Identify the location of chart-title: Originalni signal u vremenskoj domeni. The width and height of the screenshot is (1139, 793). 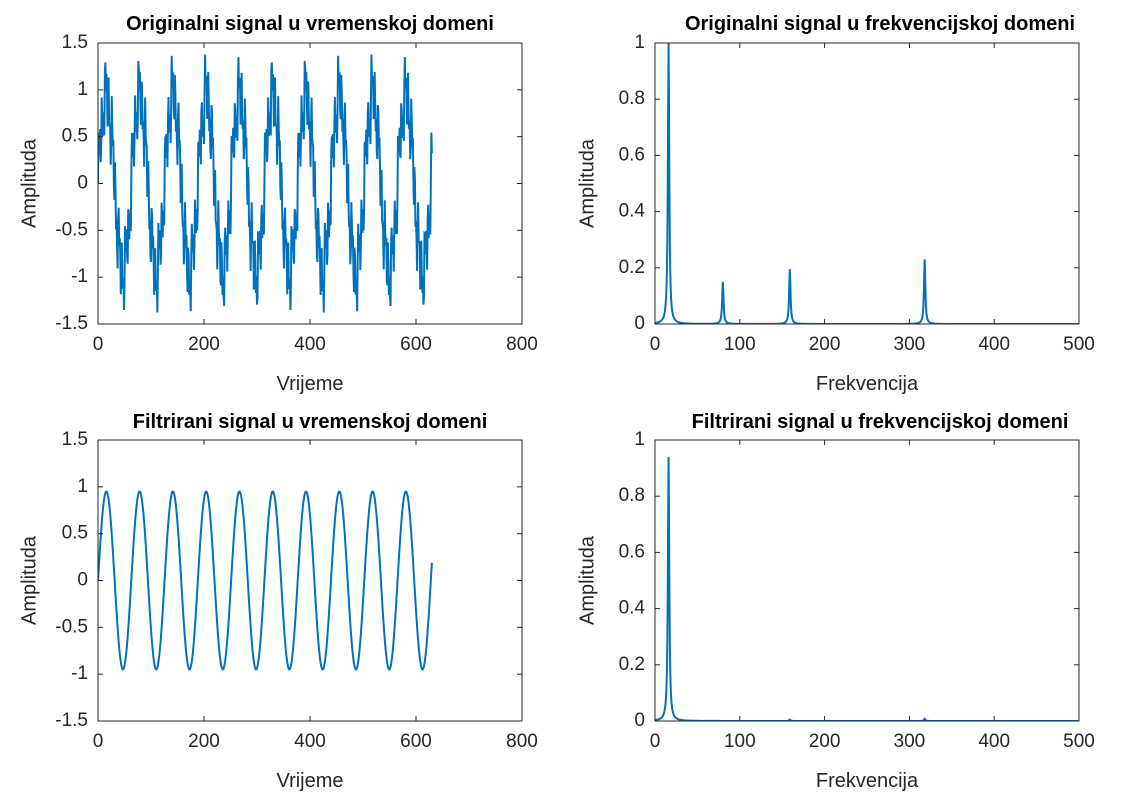
(310, 24).